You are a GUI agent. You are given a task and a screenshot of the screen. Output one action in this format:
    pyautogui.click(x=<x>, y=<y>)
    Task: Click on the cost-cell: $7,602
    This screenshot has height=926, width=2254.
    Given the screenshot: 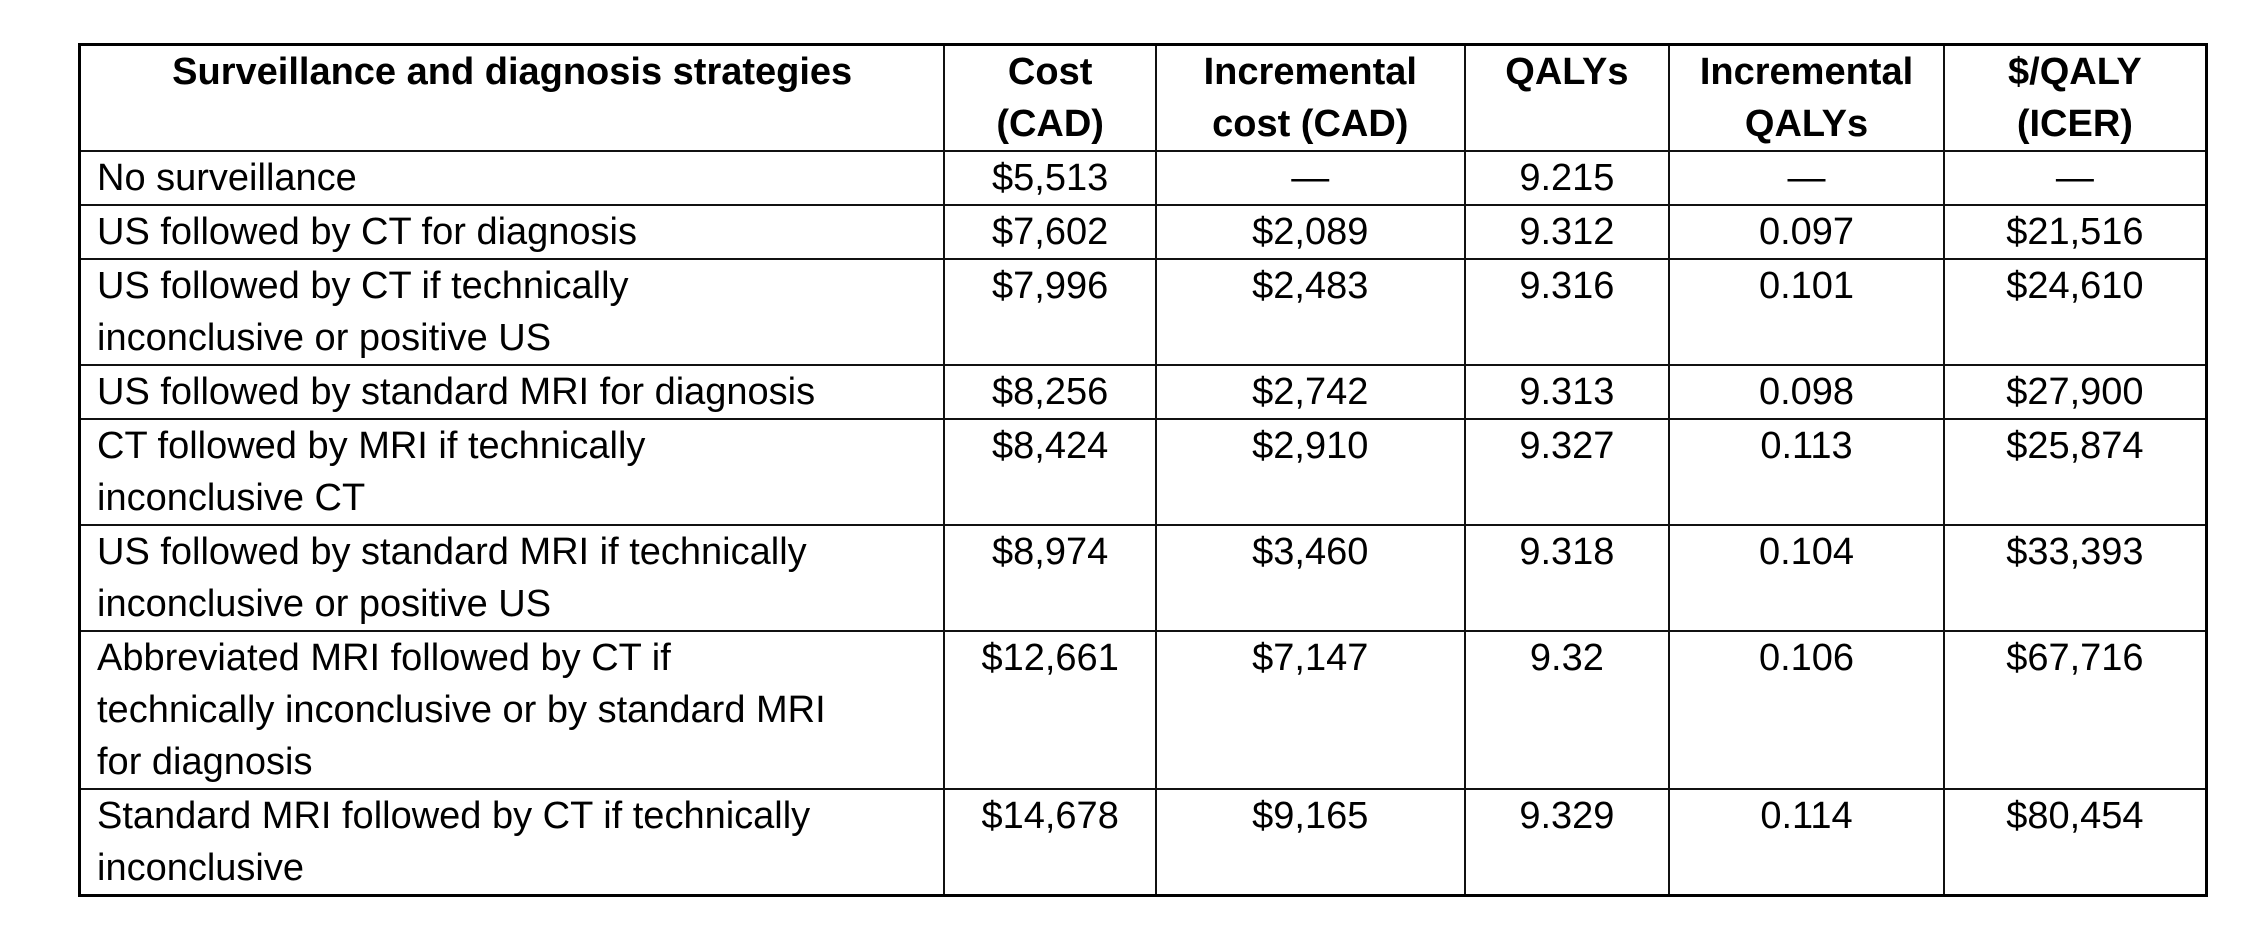 What is the action you would take?
    pyautogui.click(x=1050, y=232)
    